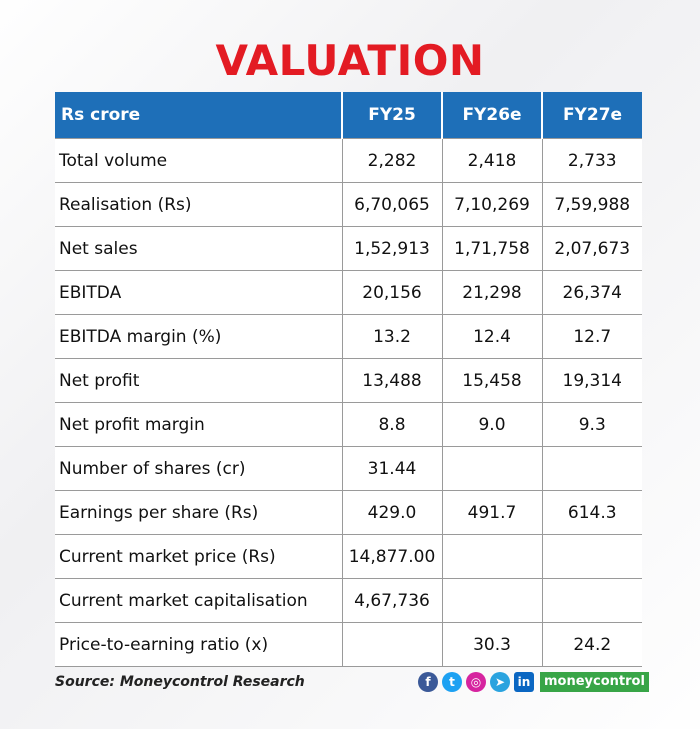 This screenshot has width=700, height=729. What do you see at coordinates (199, 644) in the screenshot?
I see `row-label: Price-to-earning ratio (x)` at bounding box center [199, 644].